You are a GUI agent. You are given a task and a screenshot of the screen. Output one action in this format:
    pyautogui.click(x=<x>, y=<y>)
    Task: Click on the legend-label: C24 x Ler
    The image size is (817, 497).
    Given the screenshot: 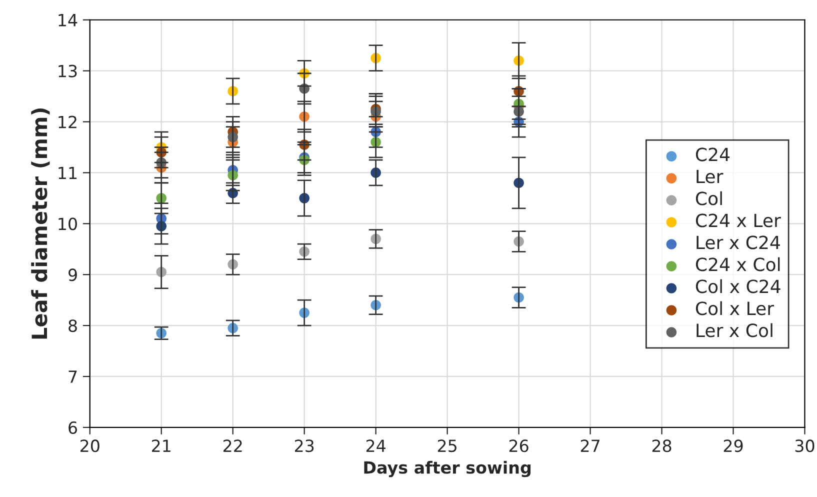 What is the action you would take?
    pyautogui.click(x=738, y=221)
    